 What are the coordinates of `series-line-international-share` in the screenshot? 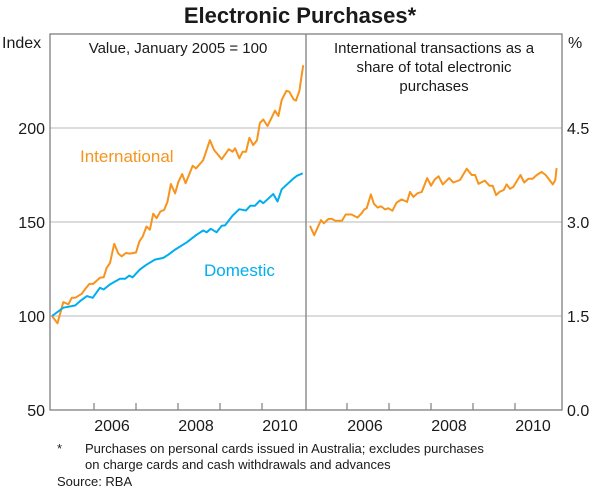 It's located at (433, 202).